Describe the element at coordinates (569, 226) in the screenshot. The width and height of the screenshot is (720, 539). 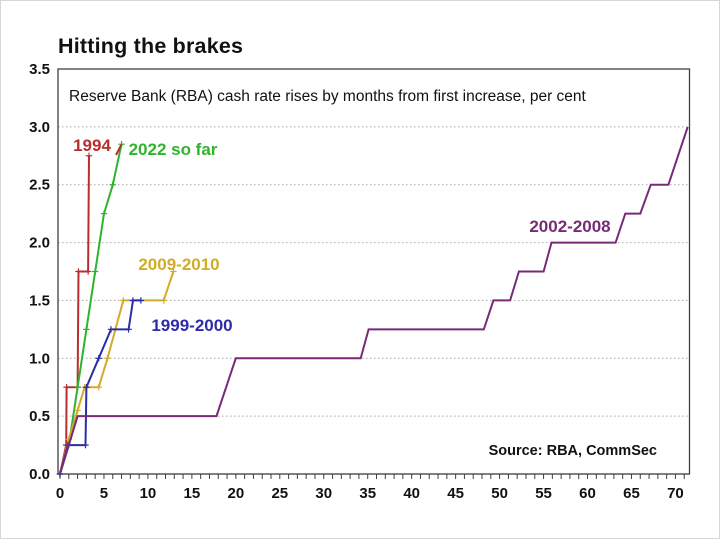
I see `series-label-2002-2008: 2002-2008` at that location.